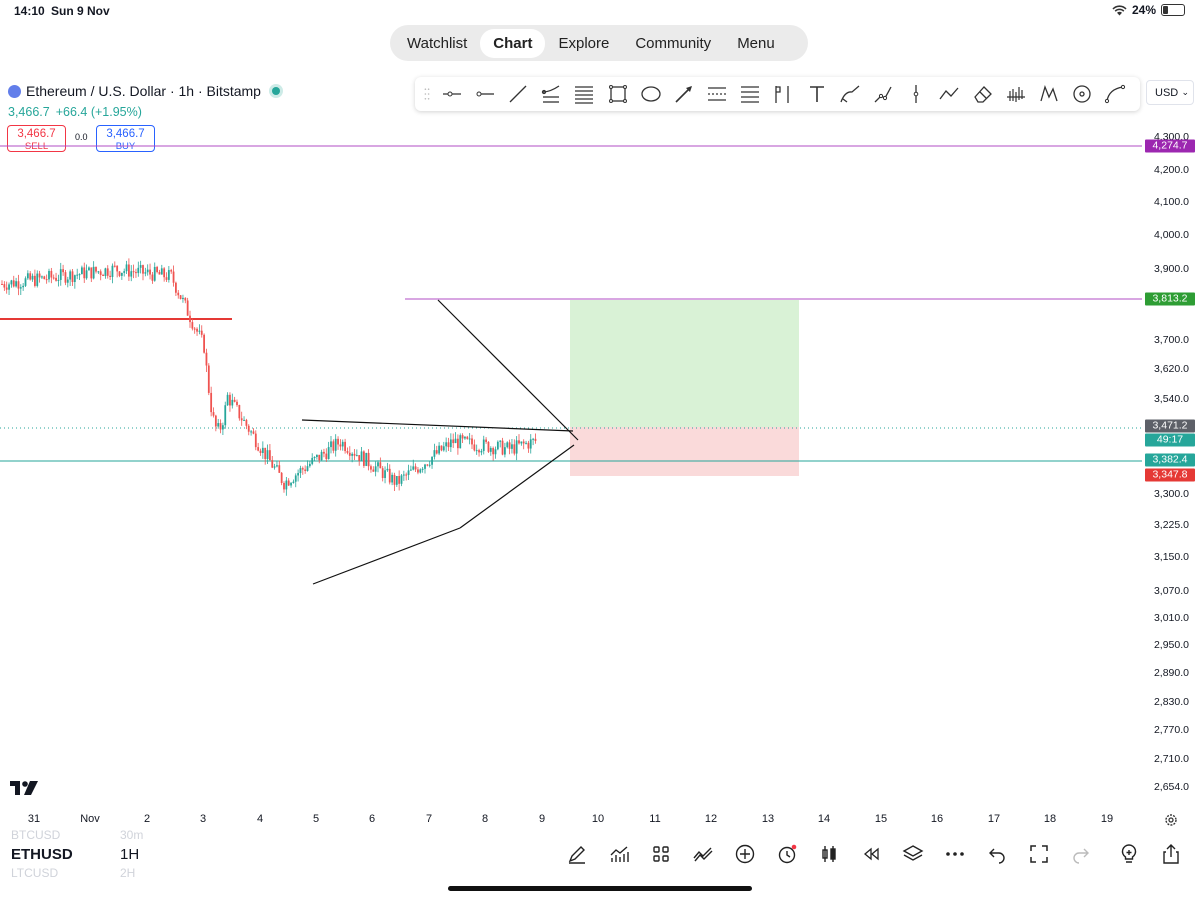 The image size is (1199, 899). I want to click on rectangle-icon, so click(617, 94).